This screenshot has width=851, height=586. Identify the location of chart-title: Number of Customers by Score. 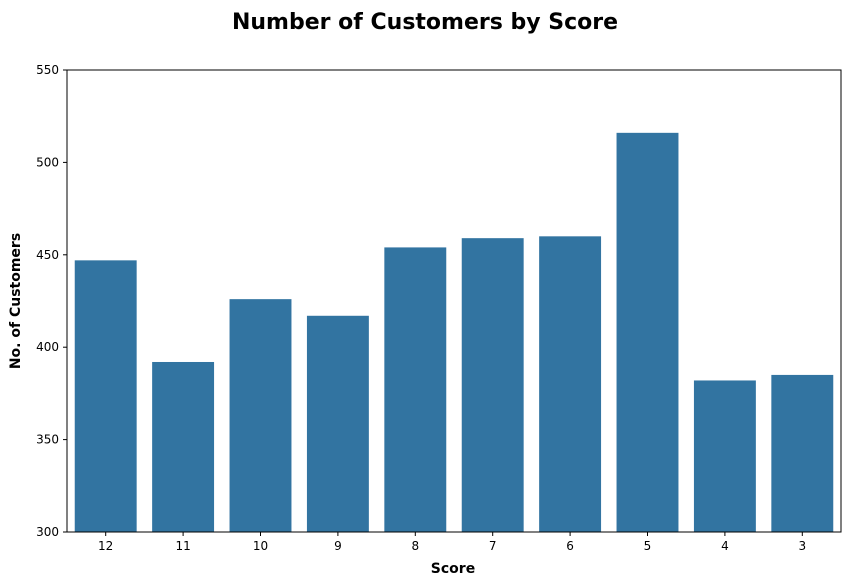
(425, 22).